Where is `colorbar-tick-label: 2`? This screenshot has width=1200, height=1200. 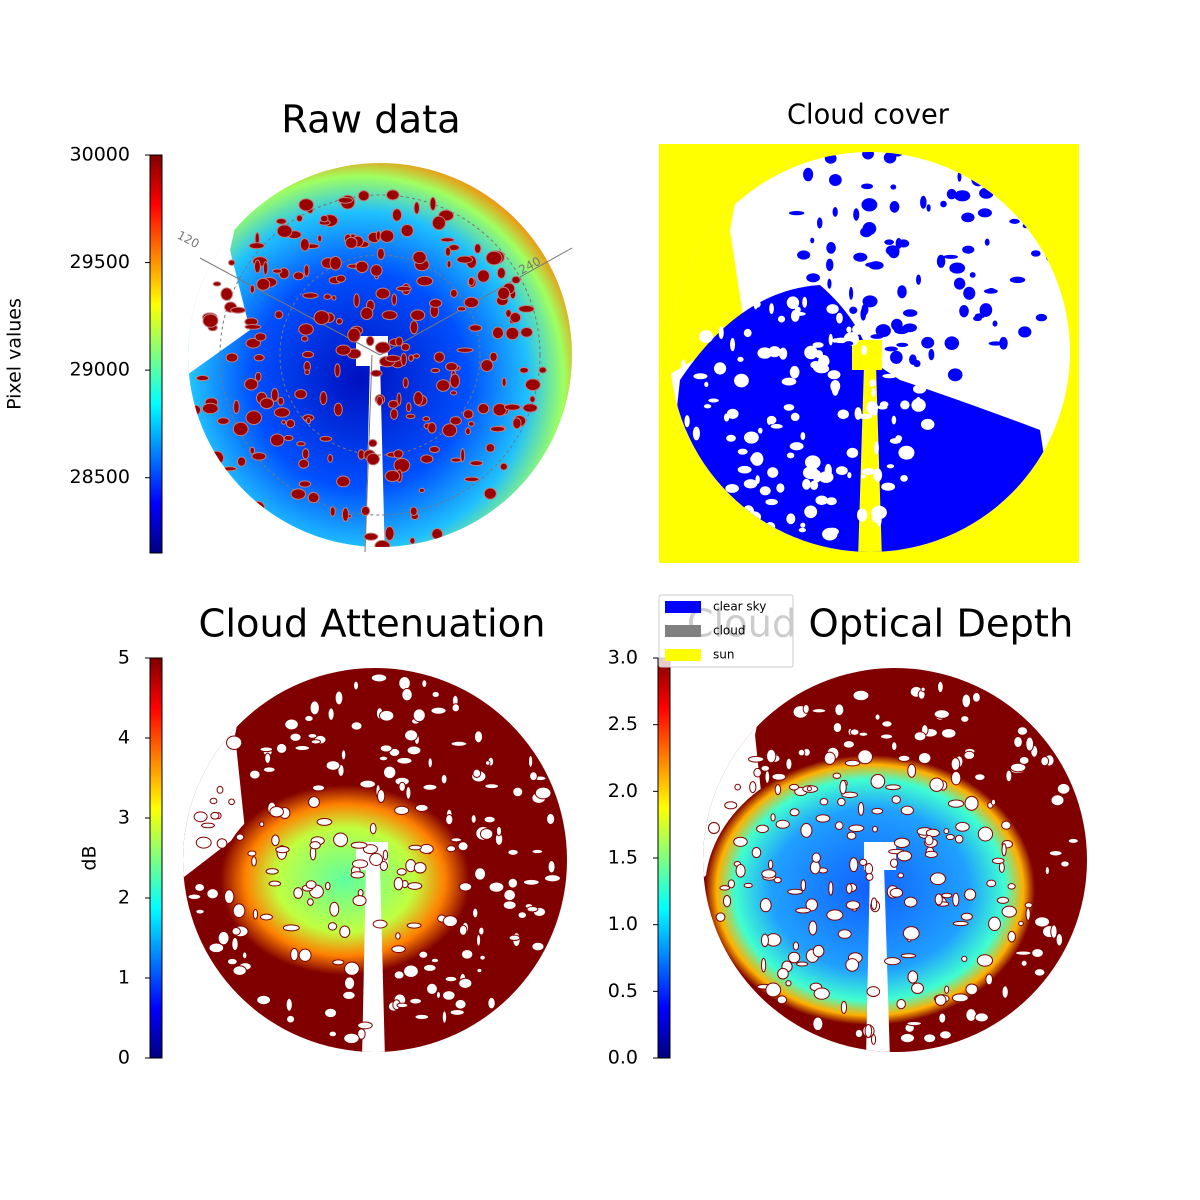 colorbar-tick-label: 2 is located at coordinates (124, 898).